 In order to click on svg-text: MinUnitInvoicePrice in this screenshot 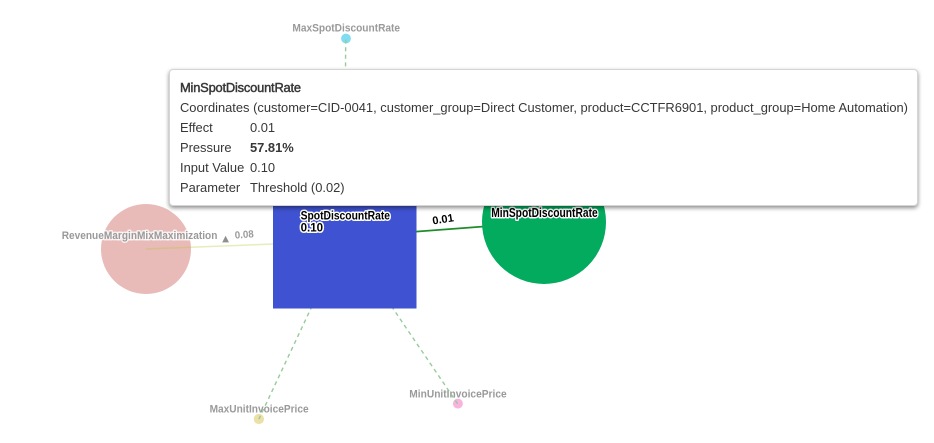, I will do `click(457, 395)`.